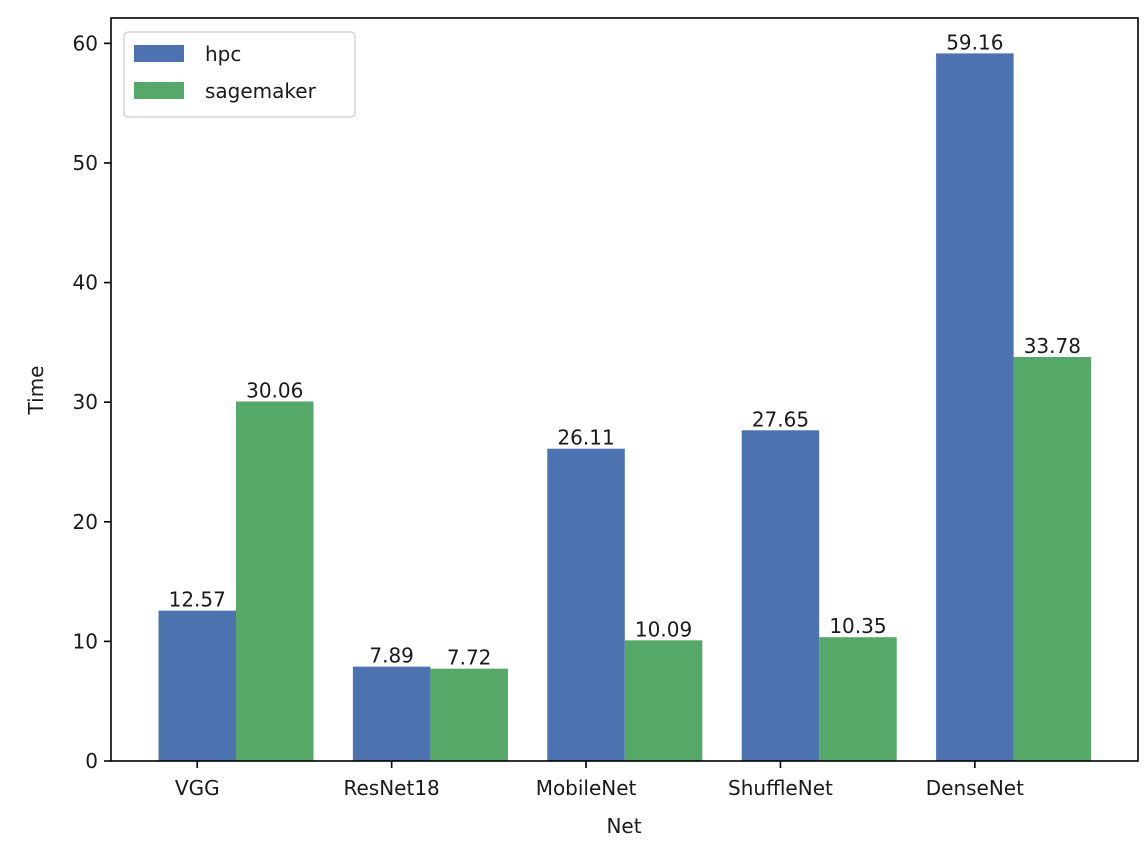 This screenshot has width=1146, height=846. I want to click on bar-hpc-vgg, so click(197, 685).